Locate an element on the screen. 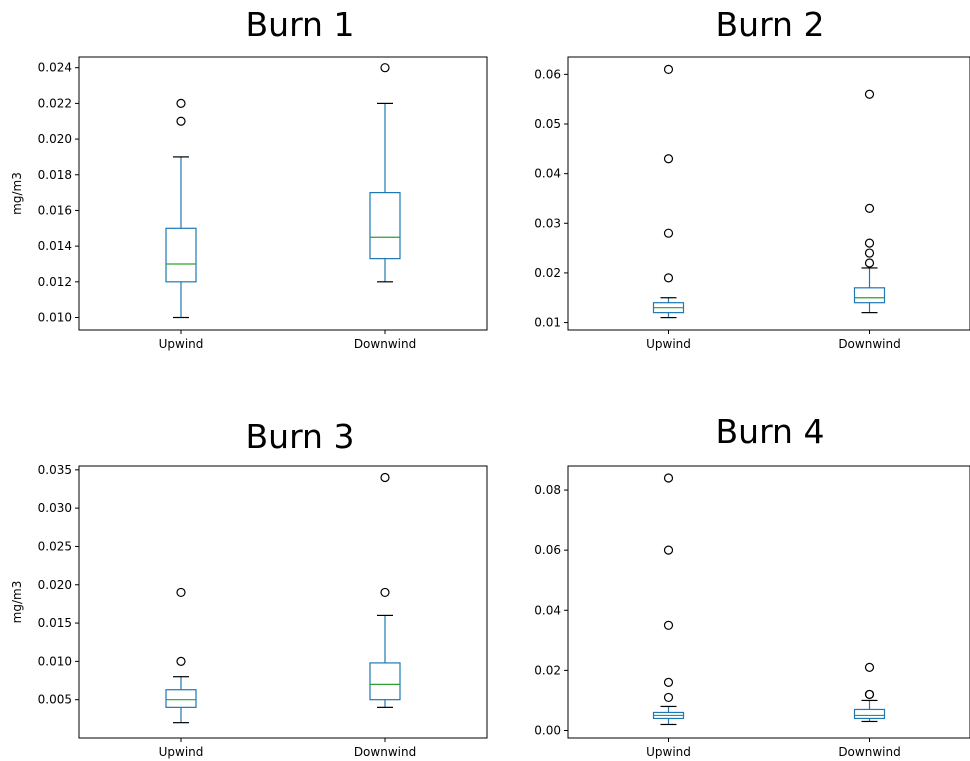 The width and height of the screenshot is (970, 761). panel-title: Burn 2 is located at coordinates (770, 24).